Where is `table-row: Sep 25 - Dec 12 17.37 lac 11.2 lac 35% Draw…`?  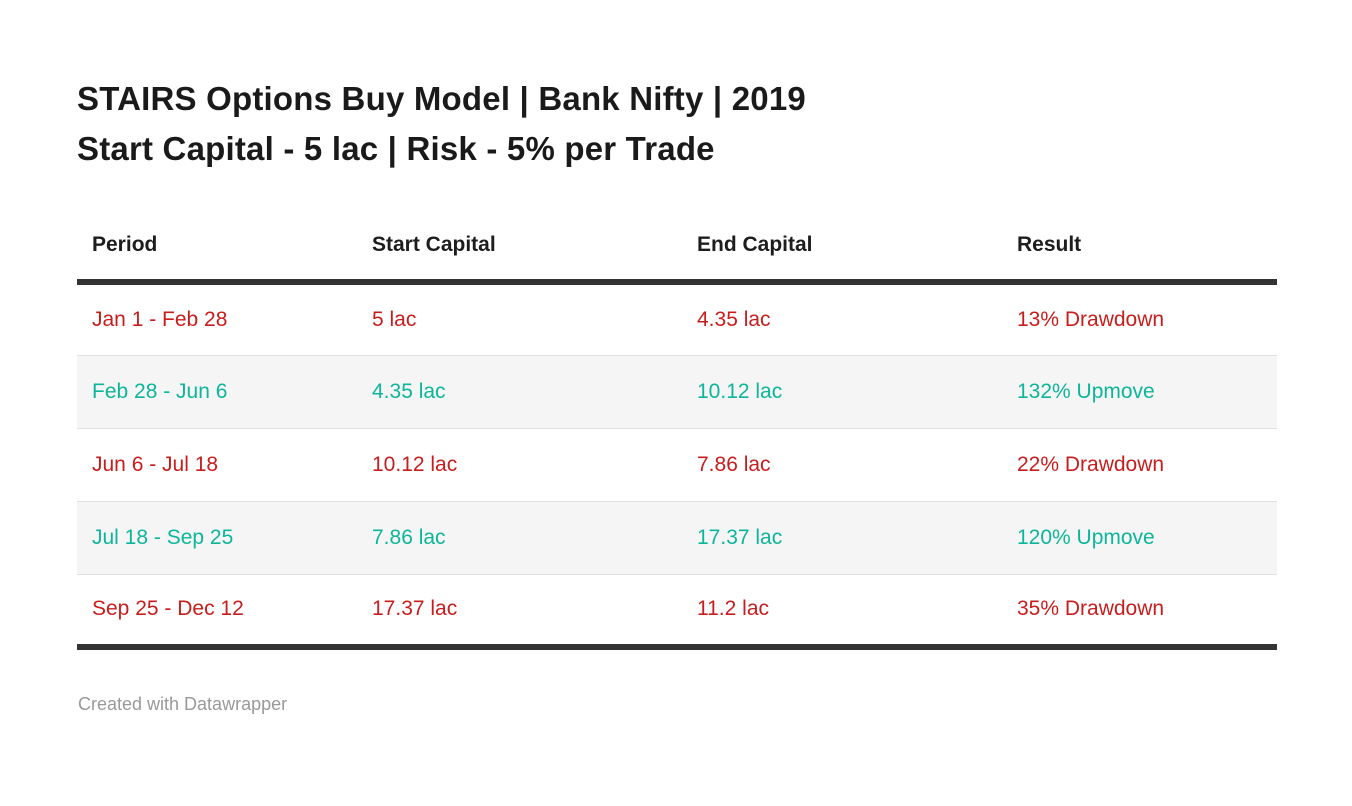 table-row: Sep 25 - Dec 12 17.37 lac 11.2 lac 35% Draw… is located at coordinates (677, 612).